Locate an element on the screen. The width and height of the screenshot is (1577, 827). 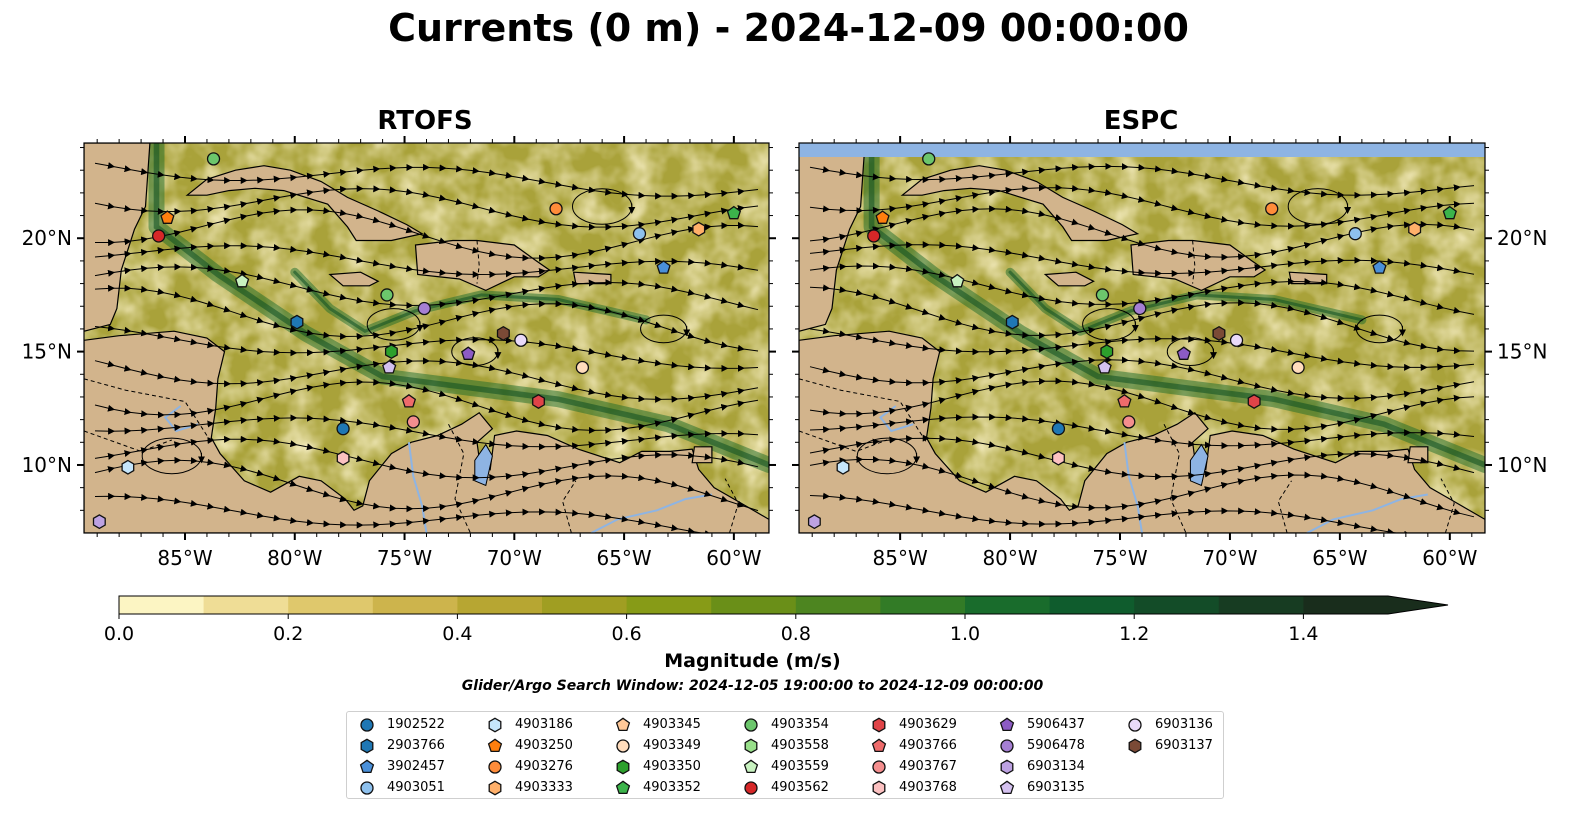
colorbar-tick-label: 1.4 is located at coordinates (1303, 634).